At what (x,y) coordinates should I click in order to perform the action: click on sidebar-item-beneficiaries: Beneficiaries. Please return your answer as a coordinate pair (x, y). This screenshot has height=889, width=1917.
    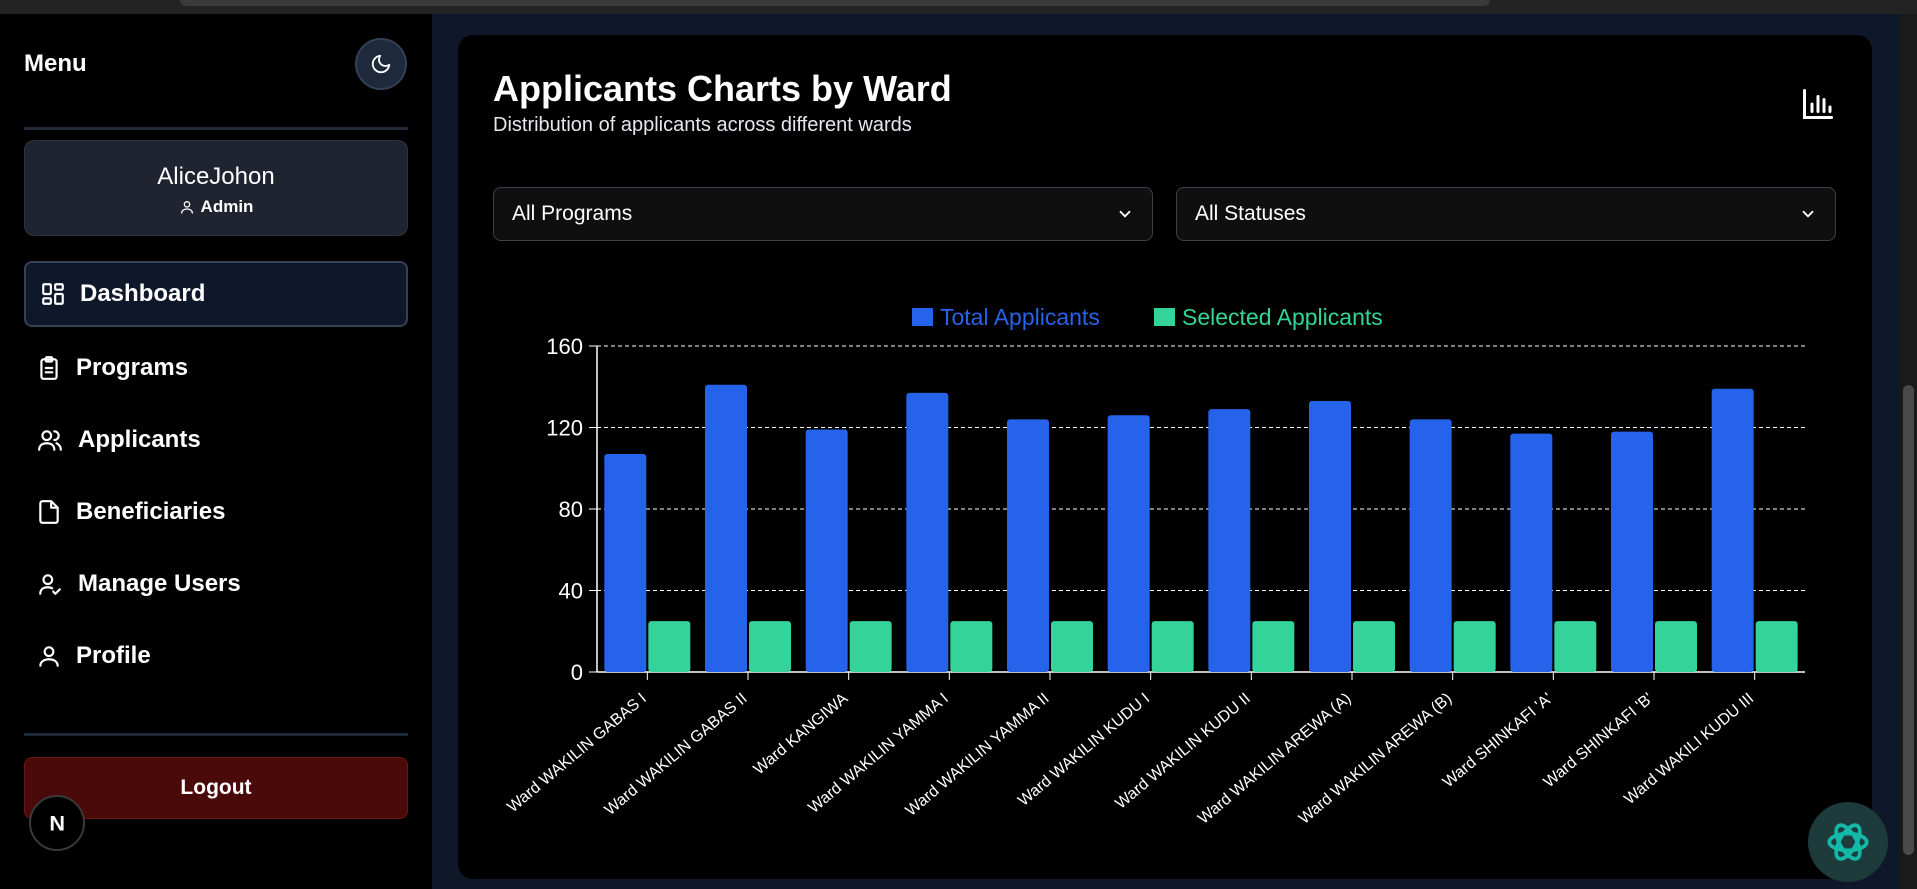
    Looking at the image, I should click on (216, 512).